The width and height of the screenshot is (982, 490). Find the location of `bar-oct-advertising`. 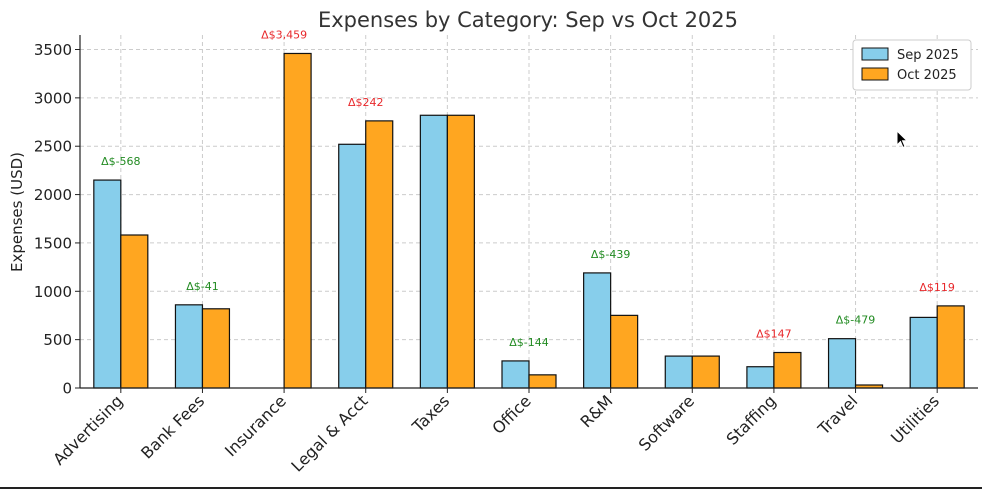

bar-oct-advertising is located at coordinates (134, 311).